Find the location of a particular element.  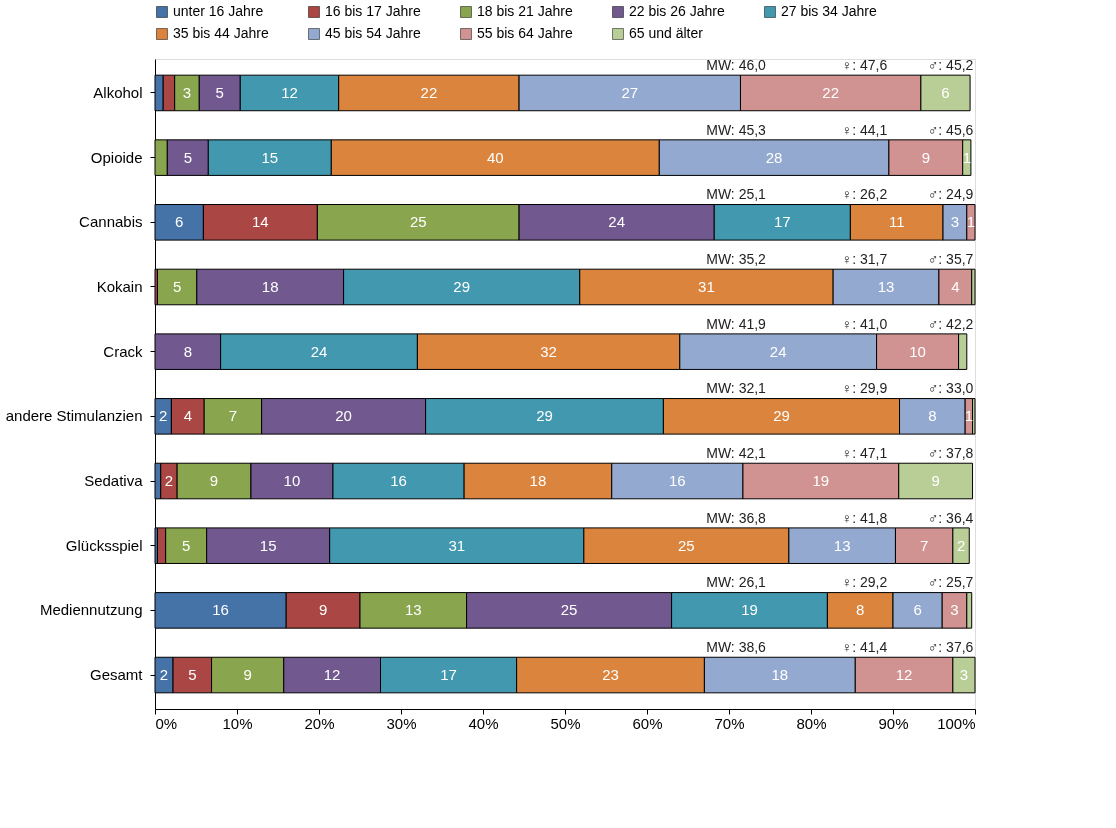

annotation: ♀: 41,8 is located at coordinates (864, 517).